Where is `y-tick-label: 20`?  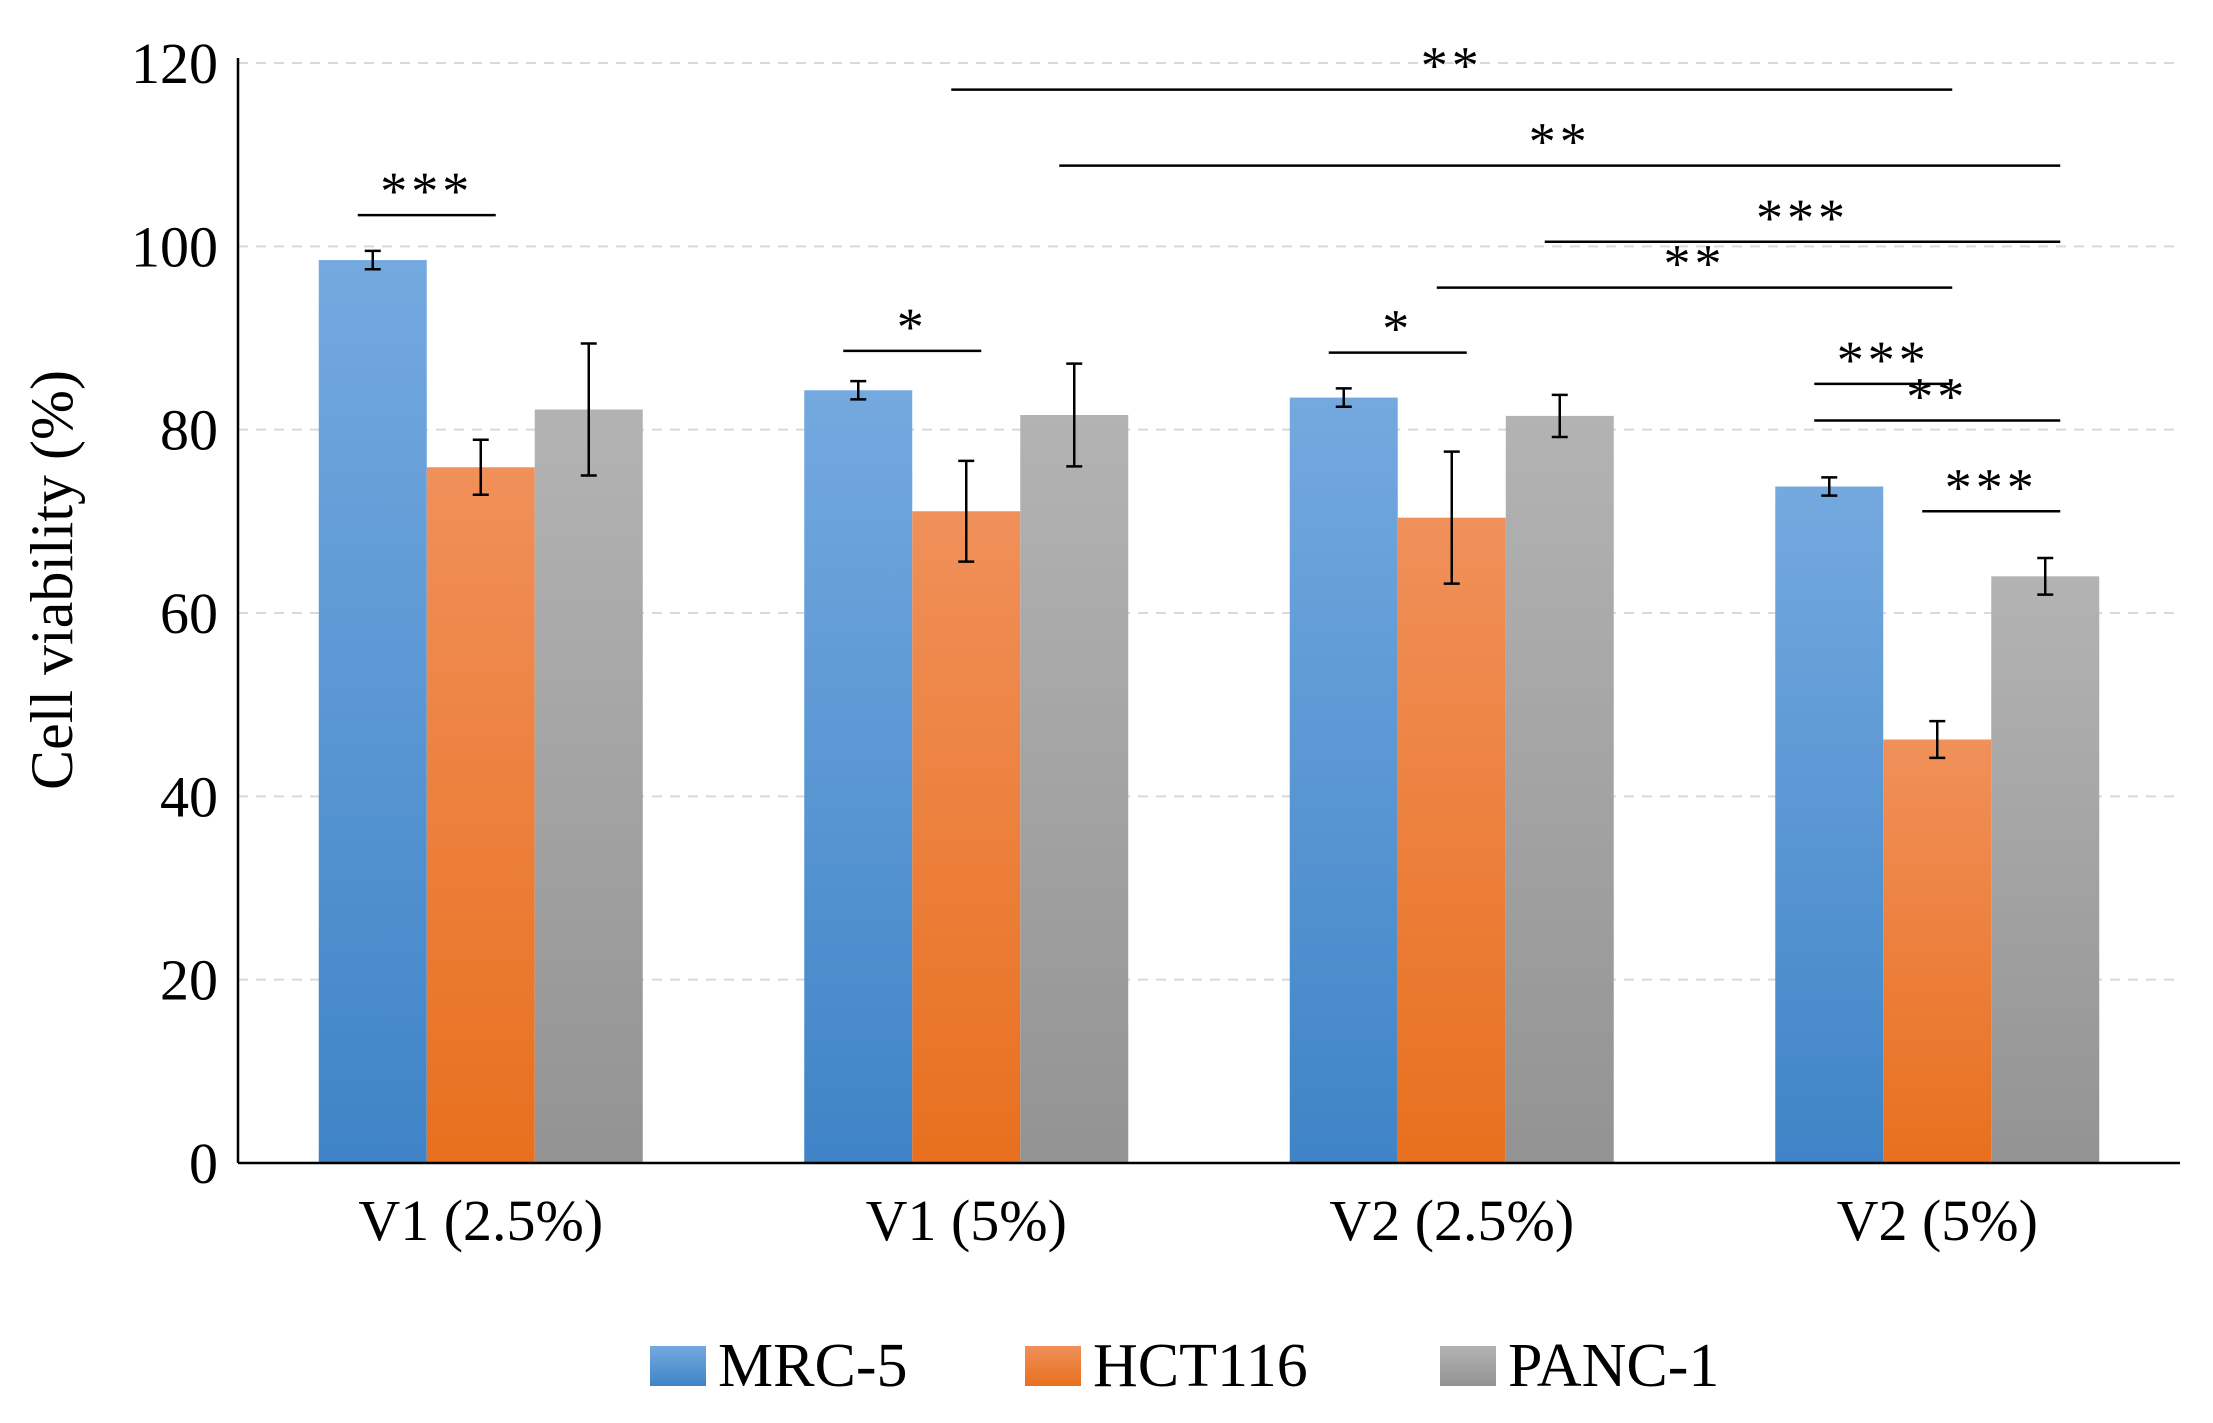
y-tick-label: 20 is located at coordinates (189, 980).